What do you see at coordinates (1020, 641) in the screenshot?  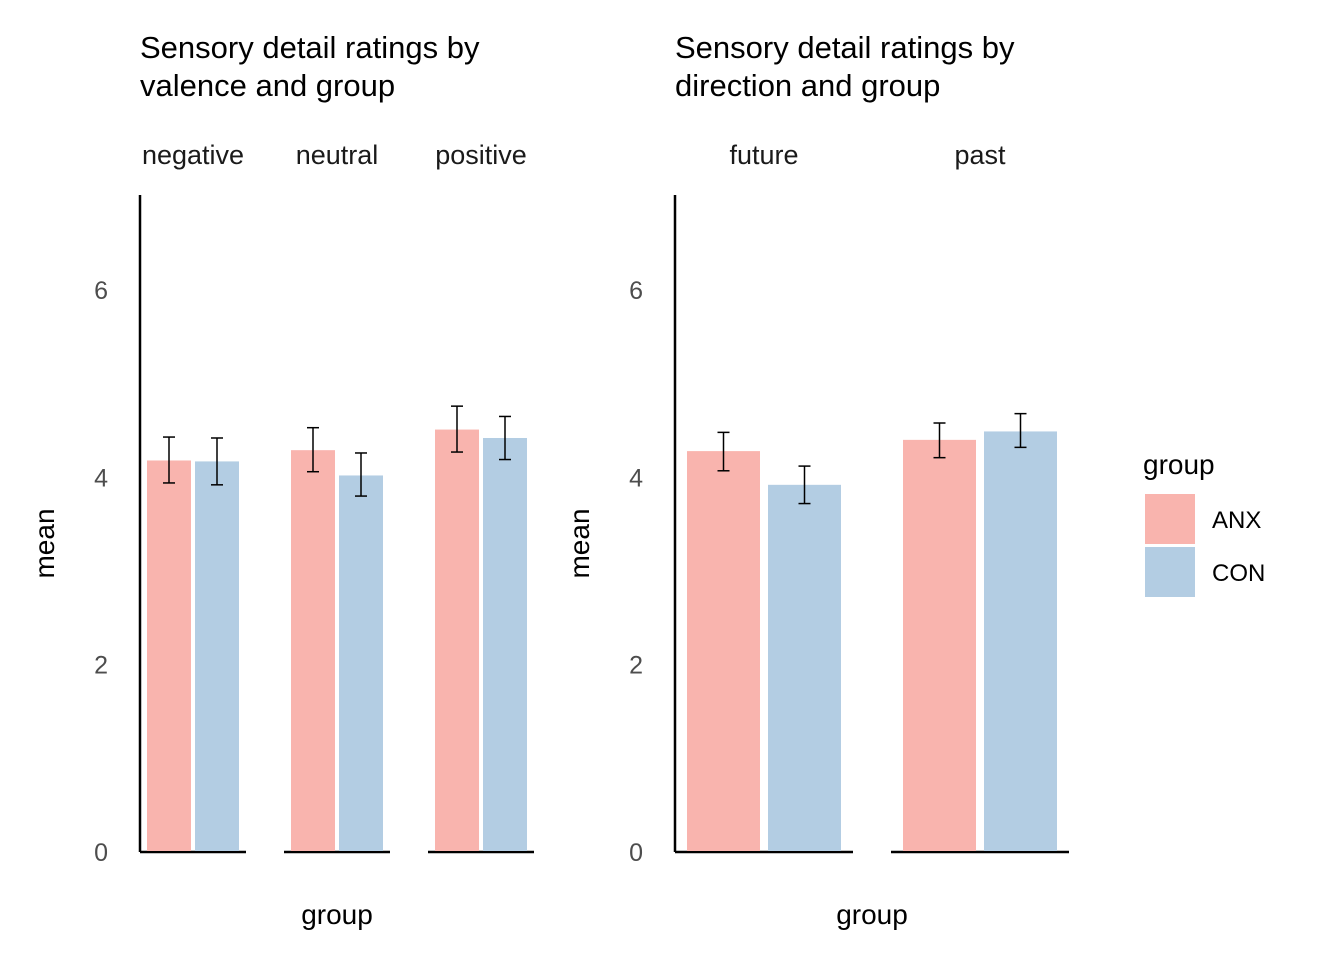 I see `bar-past-con` at bounding box center [1020, 641].